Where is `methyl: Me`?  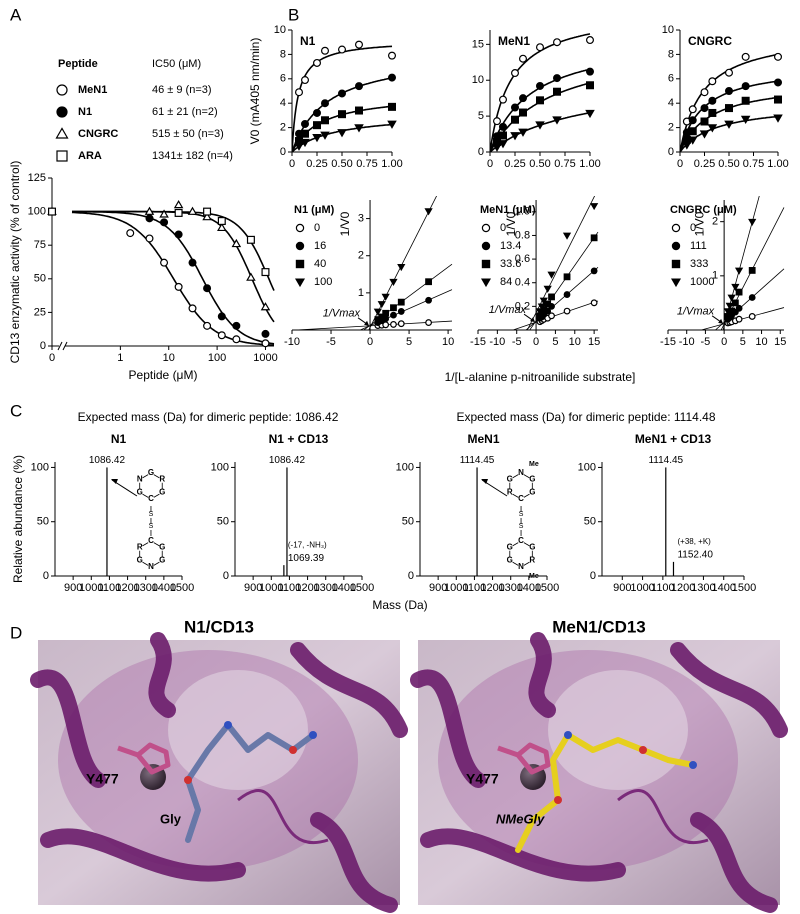 methyl: Me is located at coordinates (534, 464).